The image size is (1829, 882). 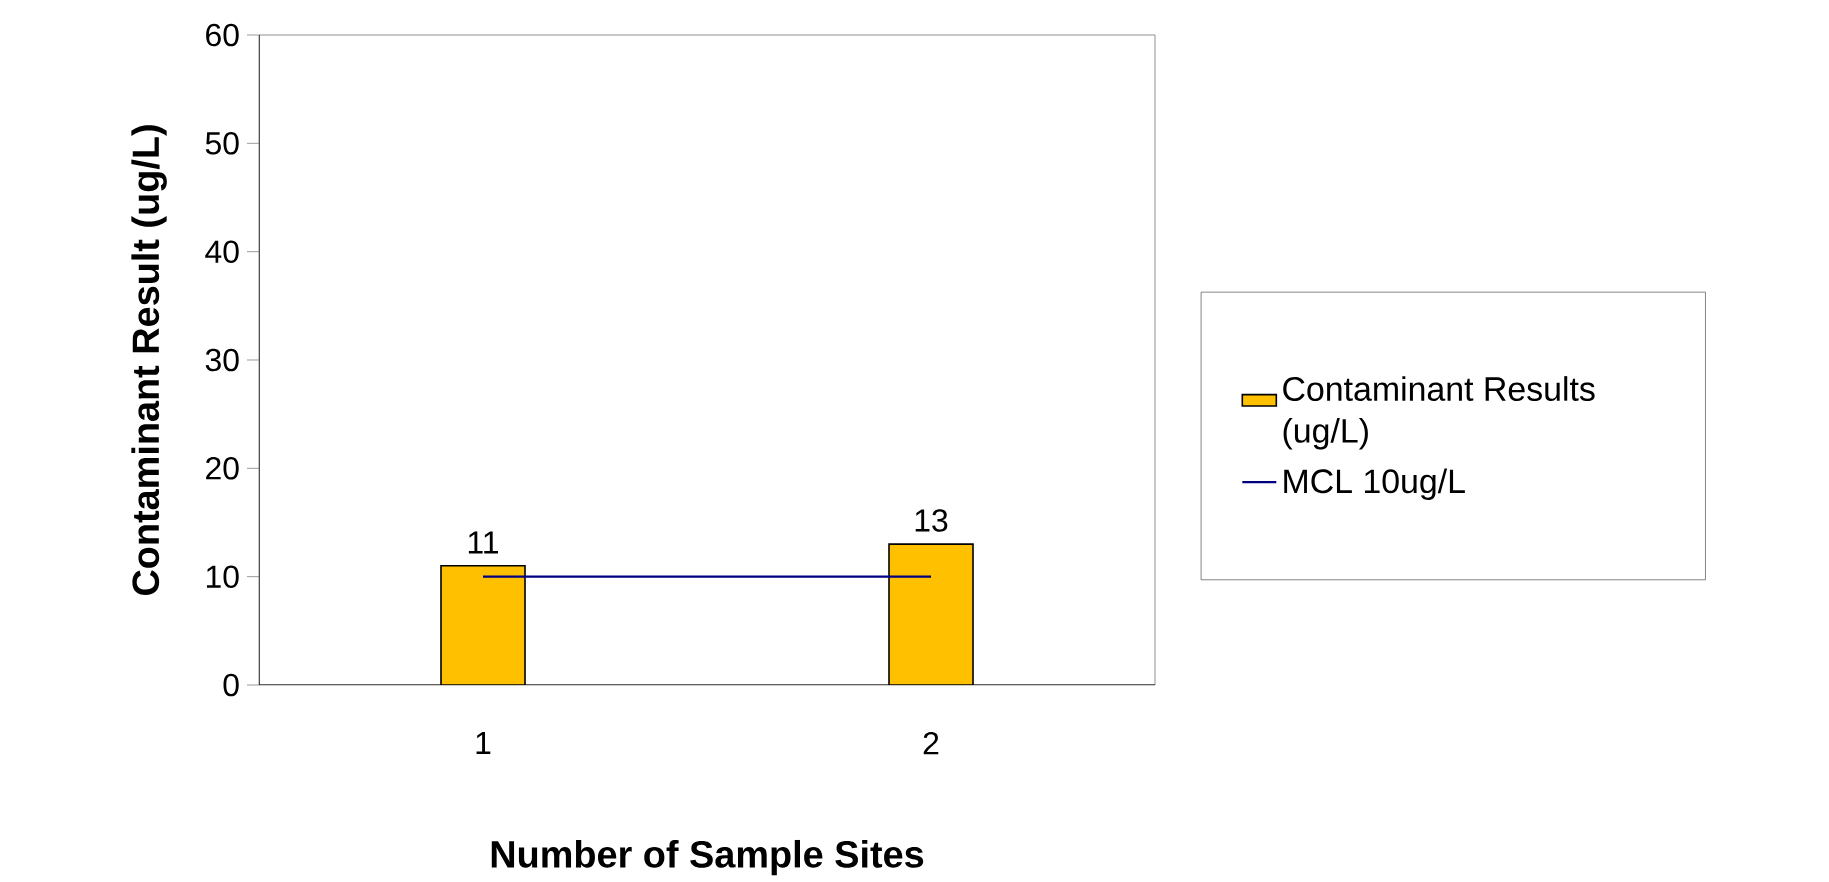 I want to click on y-axis-title: Contaminant Result (ug/L), so click(x=149, y=360).